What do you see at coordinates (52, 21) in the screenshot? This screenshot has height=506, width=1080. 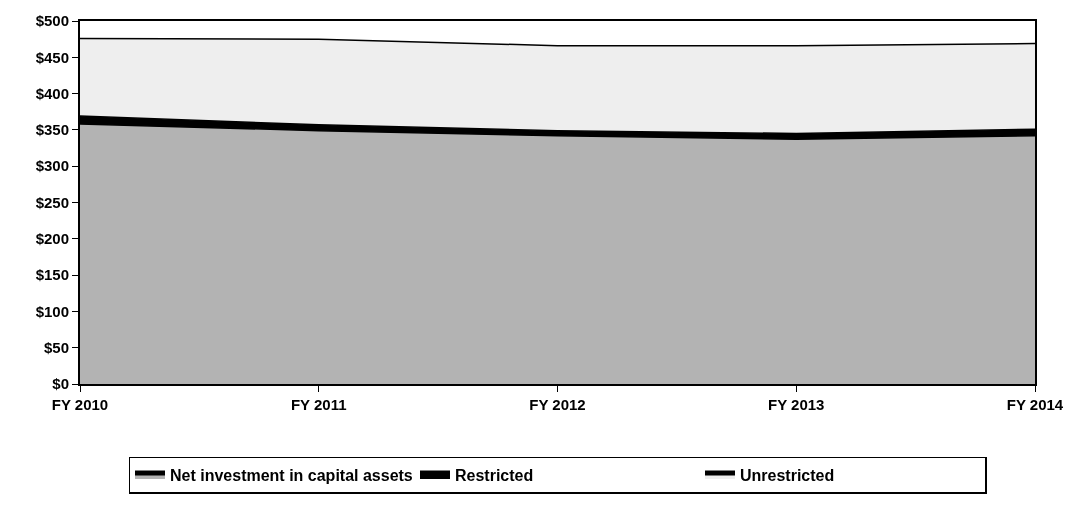 I see `y-tick-label: $500` at bounding box center [52, 21].